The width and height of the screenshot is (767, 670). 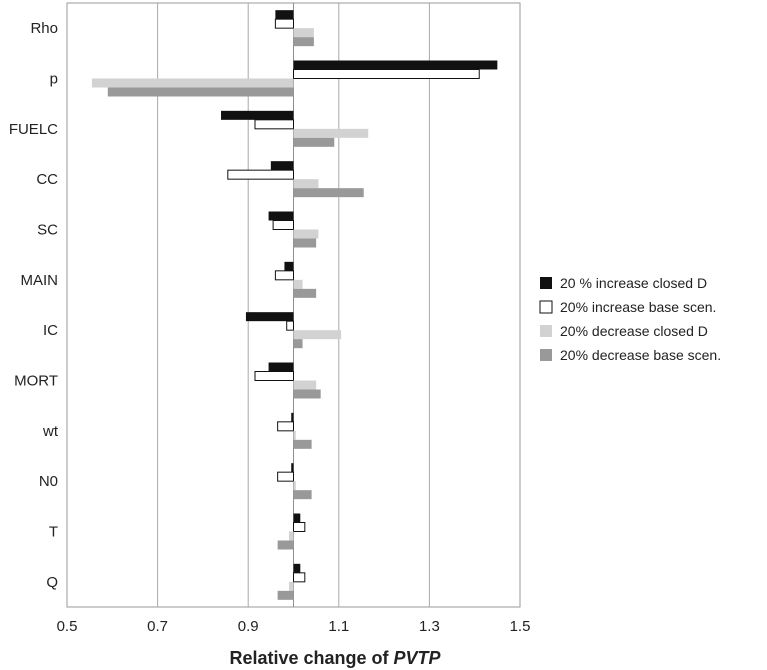 What do you see at coordinates (36, 381) in the screenshot?
I see `category-label: MORT` at bounding box center [36, 381].